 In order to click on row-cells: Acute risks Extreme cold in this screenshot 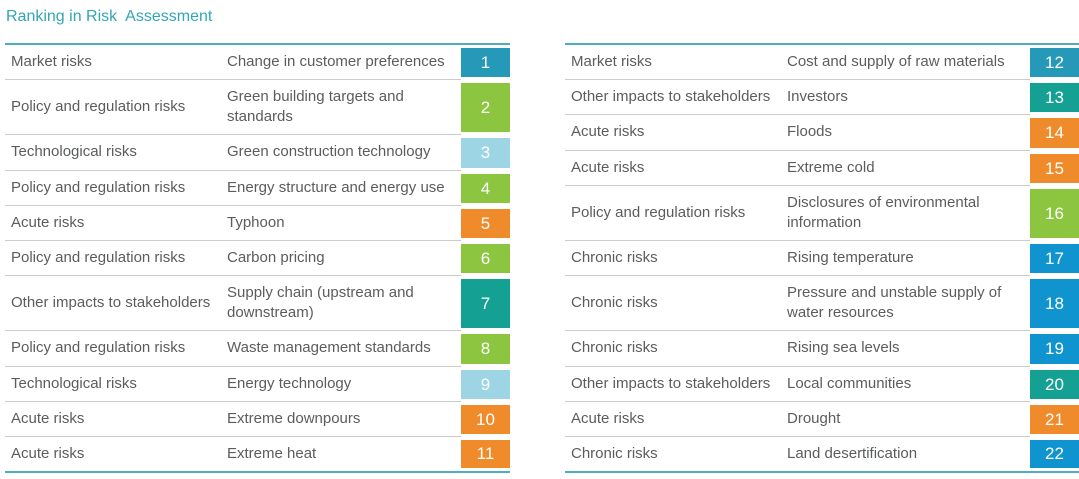, I will do `click(797, 168)`.